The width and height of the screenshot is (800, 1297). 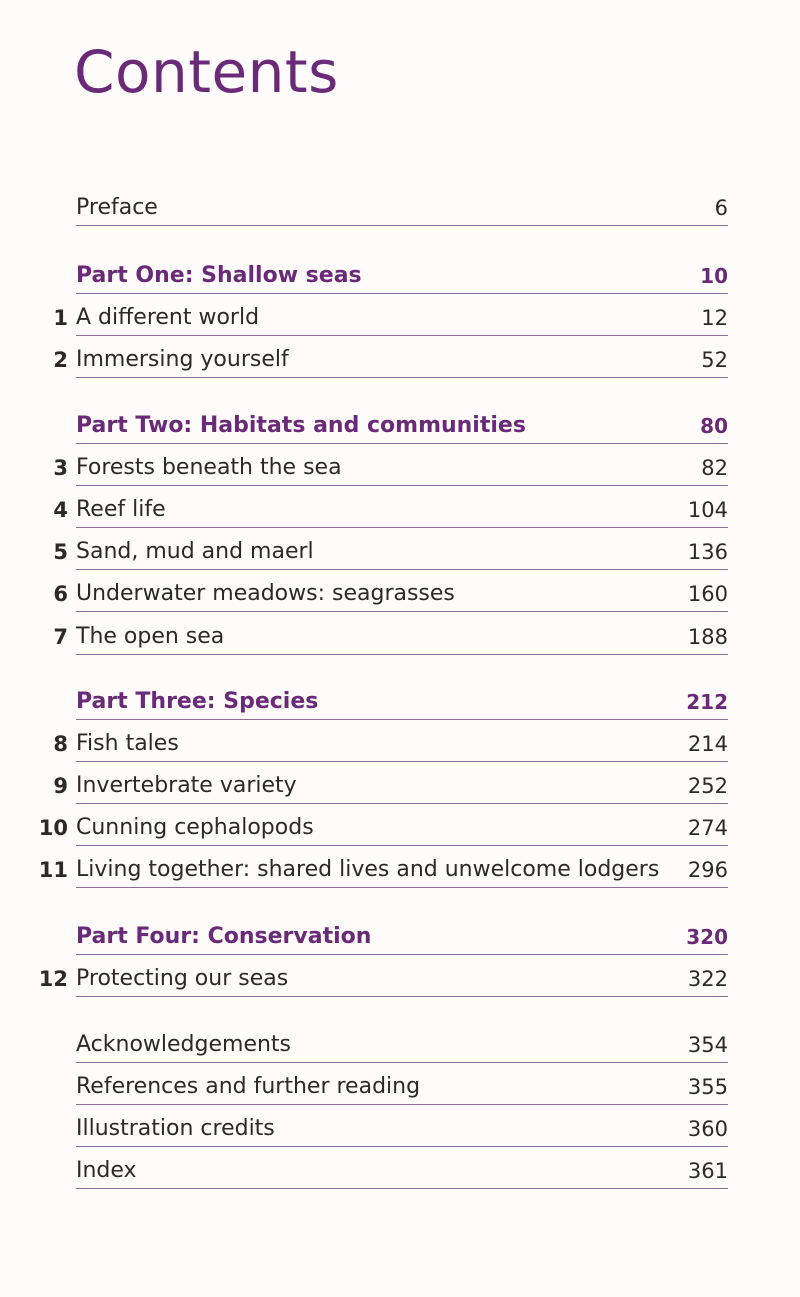 What do you see at coordinates (186, 785) in the screenshot?
I see `entry-title: Invertebrate variety` at bounding box center [186, 785].